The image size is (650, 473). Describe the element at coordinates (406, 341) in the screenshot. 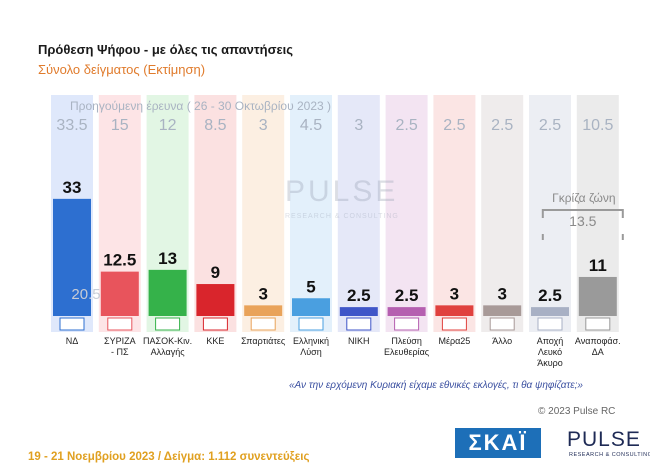

I see `category-label: Πλεύση` at that location.